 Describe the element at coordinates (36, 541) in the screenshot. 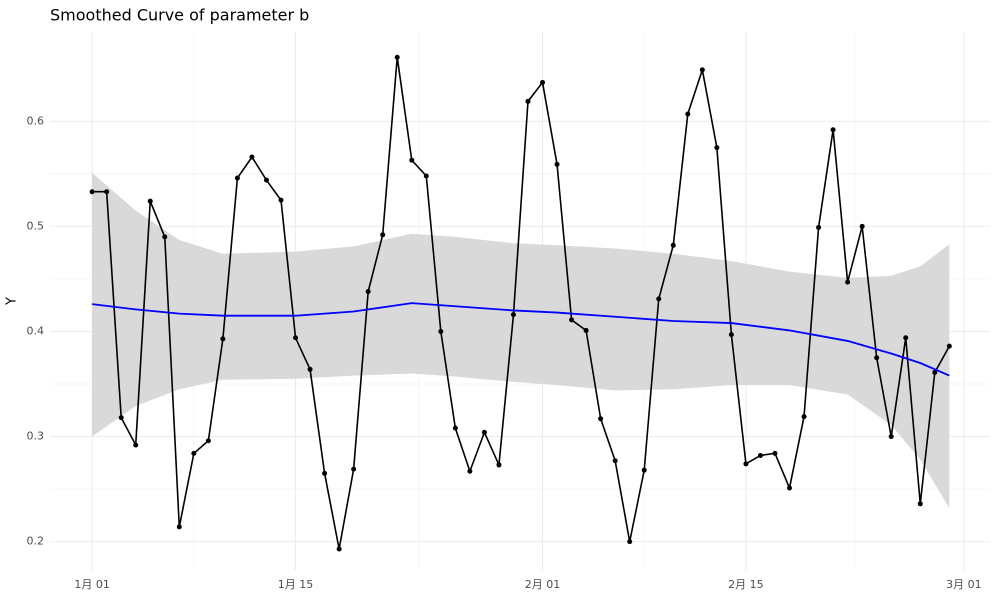

I see `y-tick-label: 0.2` at that location.